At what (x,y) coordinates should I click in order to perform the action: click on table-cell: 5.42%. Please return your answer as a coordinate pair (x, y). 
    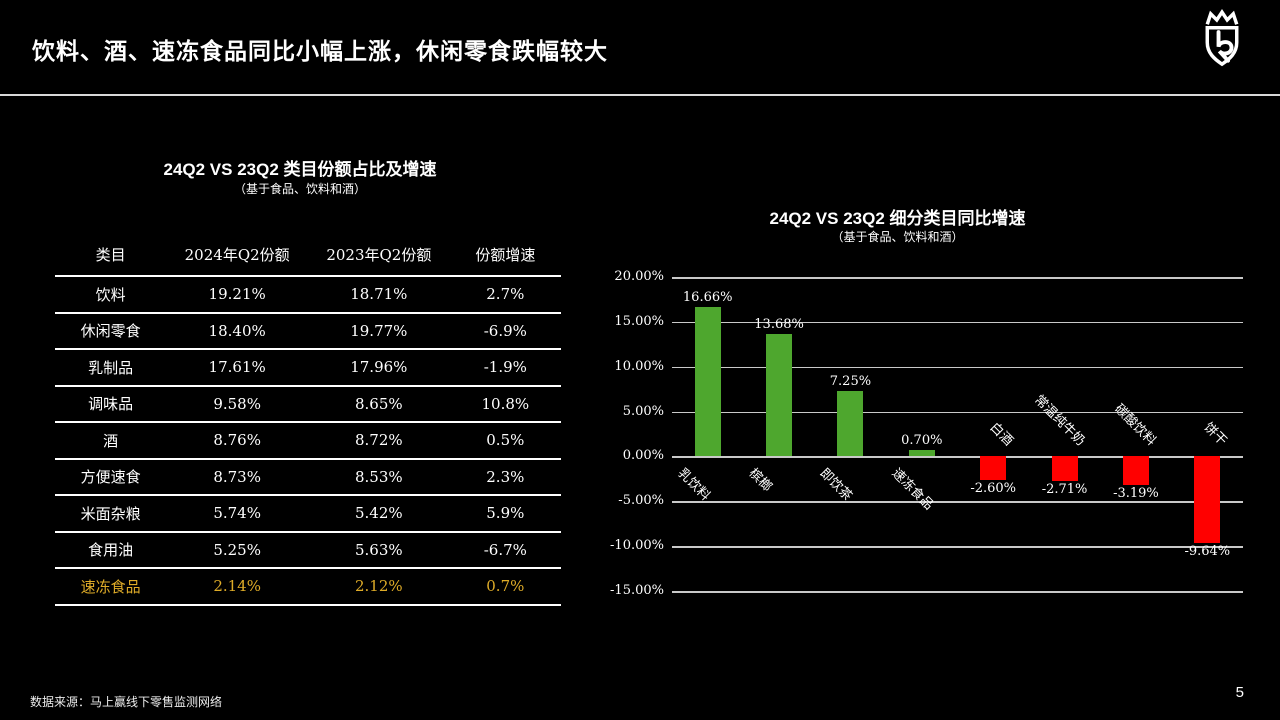
    Looking at the image, I should click on (378, 514).